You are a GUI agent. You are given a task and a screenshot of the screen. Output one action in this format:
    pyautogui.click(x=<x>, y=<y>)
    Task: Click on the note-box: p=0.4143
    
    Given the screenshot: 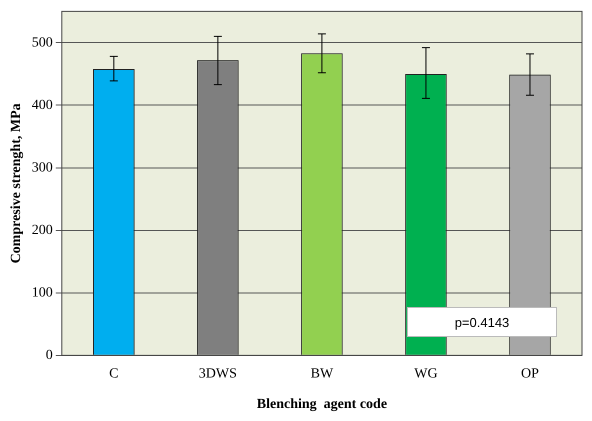 What is the action you would take?
    pyautogui.click(x=482, y=322)
    